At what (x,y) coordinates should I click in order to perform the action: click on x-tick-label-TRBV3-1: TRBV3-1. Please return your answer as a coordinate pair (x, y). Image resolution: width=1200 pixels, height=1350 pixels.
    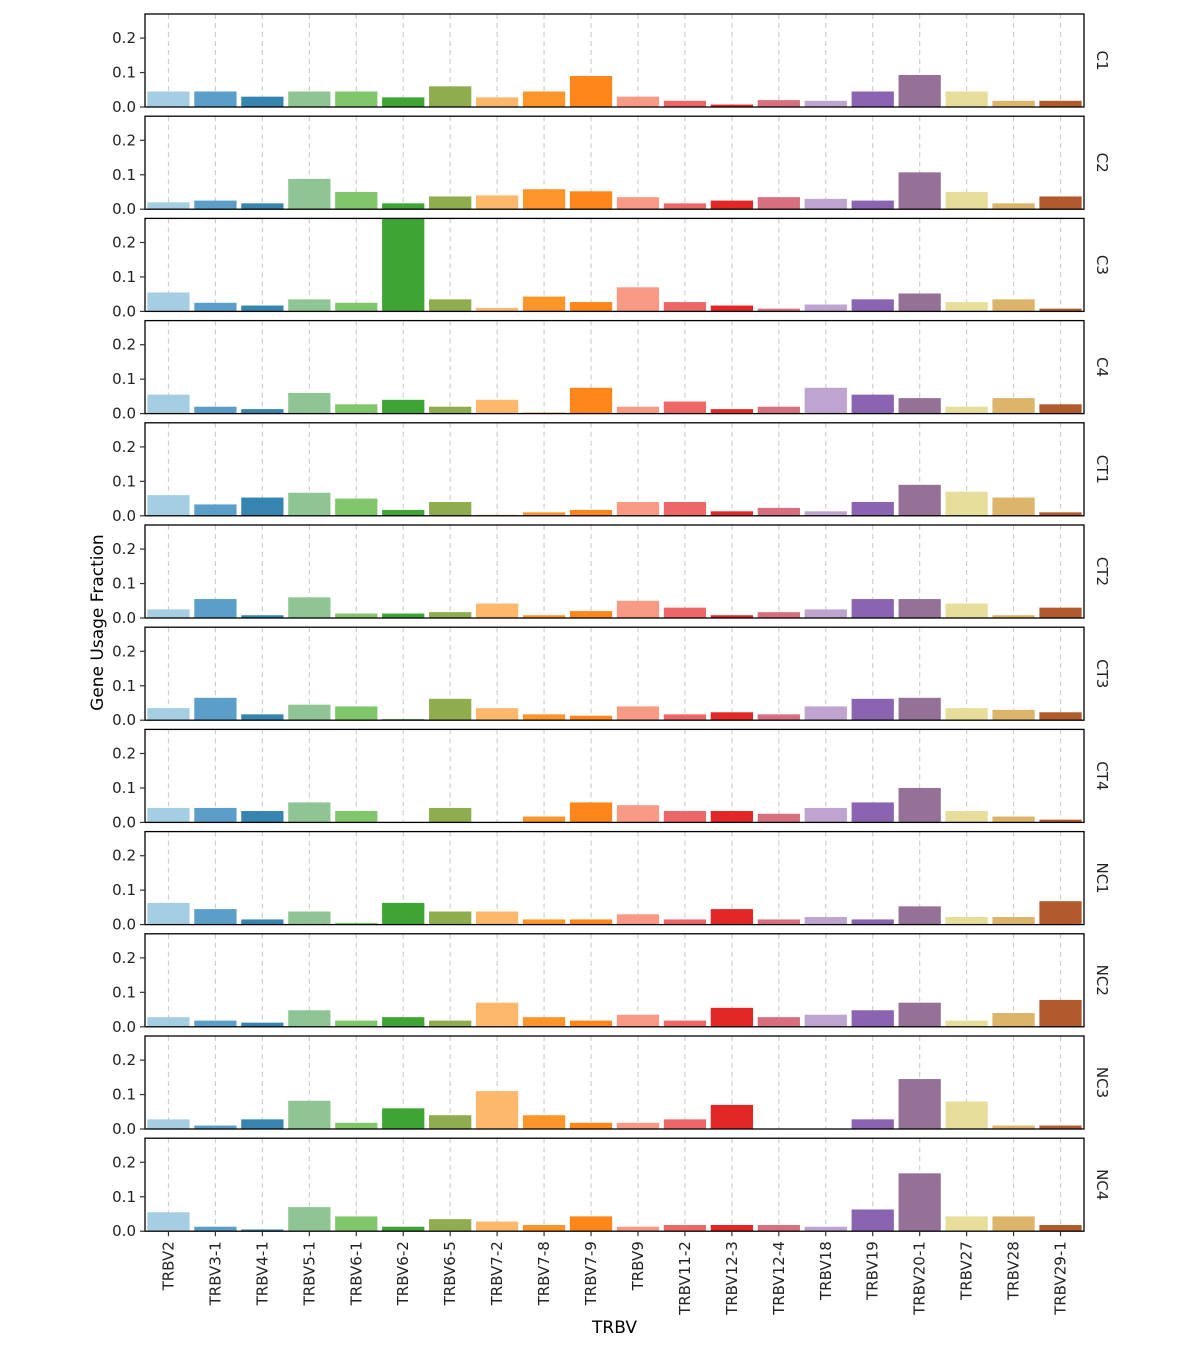
    Looking at the image, I should click on (215, 1273).